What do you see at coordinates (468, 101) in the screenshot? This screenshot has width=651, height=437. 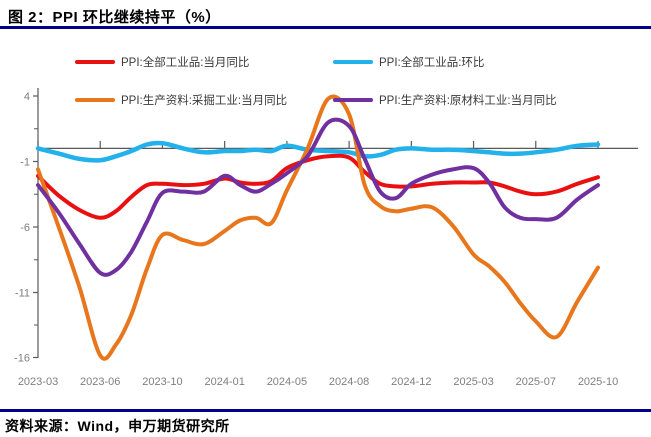 I see `legend-label: PPI:生产资料:原材料工业:当月同比` at bounding box center [468, 101].